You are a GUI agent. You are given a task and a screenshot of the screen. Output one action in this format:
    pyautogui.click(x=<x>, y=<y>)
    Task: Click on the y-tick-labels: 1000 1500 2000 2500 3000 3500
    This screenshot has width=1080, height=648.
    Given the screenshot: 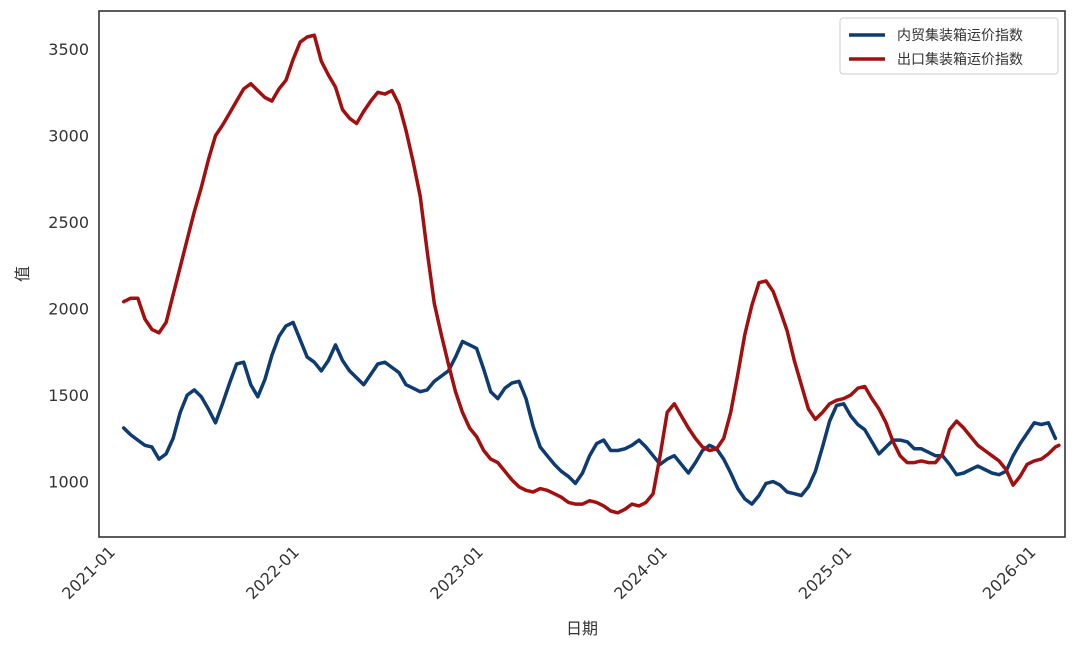 What is the action you would take?
    pyautogui.click(x=68, y=266)
    